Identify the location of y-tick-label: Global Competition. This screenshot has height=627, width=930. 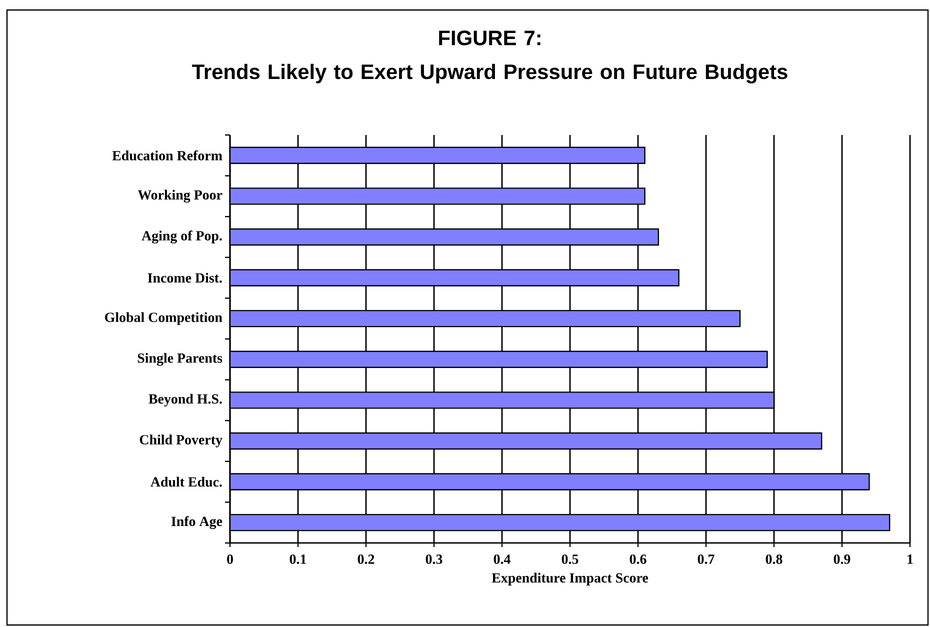
(163, 318).